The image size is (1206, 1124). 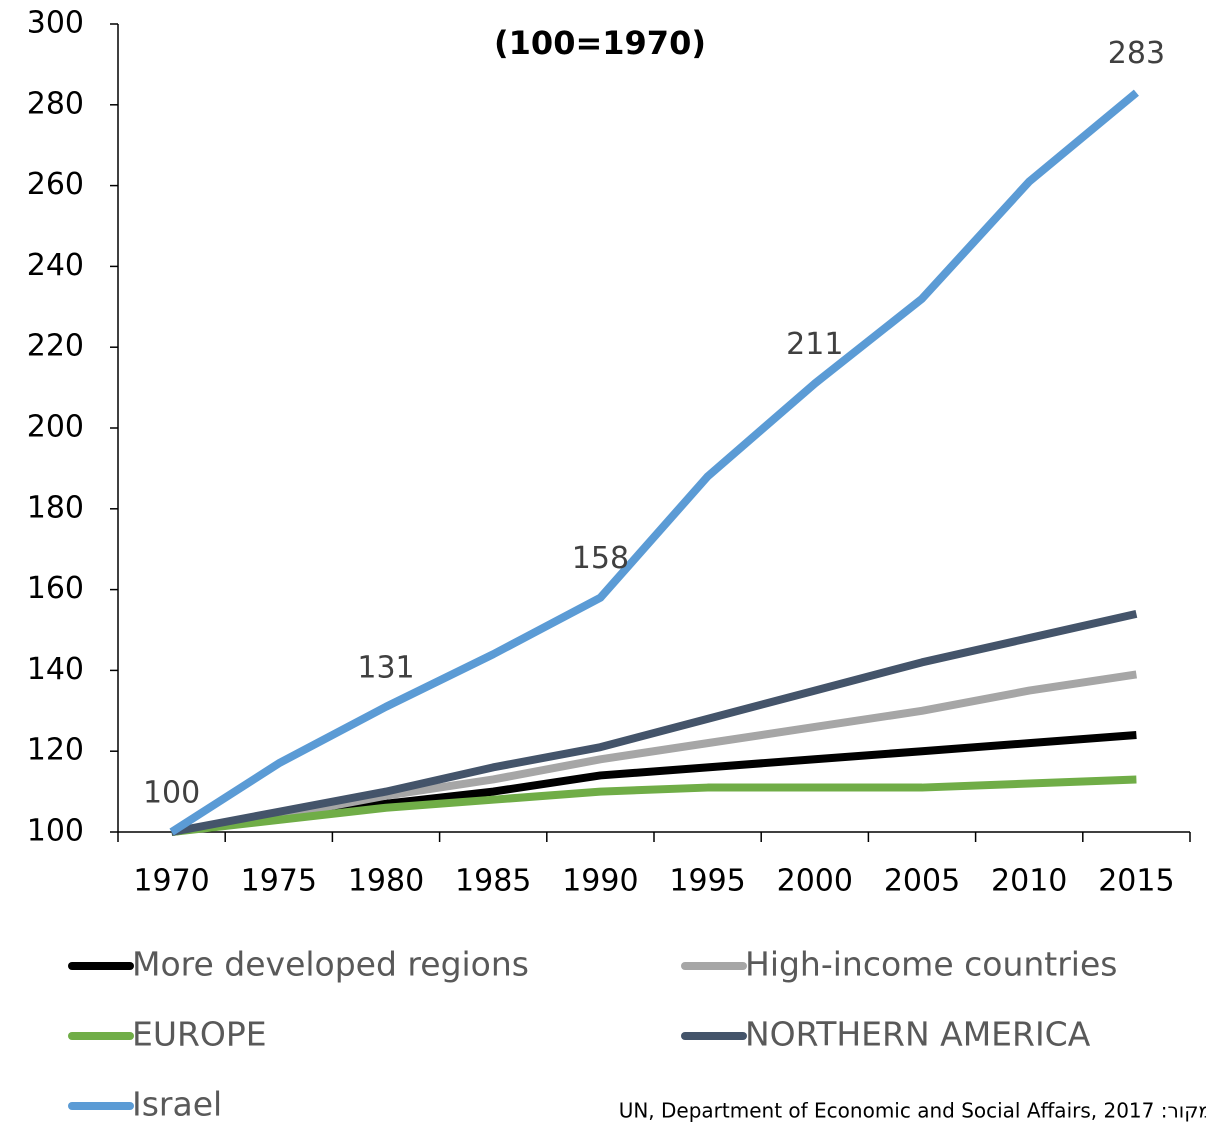 What do you see at coordinates (330, 964) in the screenshot?
I see `legend-label: More developed regions` at bounding box center [330, 964].